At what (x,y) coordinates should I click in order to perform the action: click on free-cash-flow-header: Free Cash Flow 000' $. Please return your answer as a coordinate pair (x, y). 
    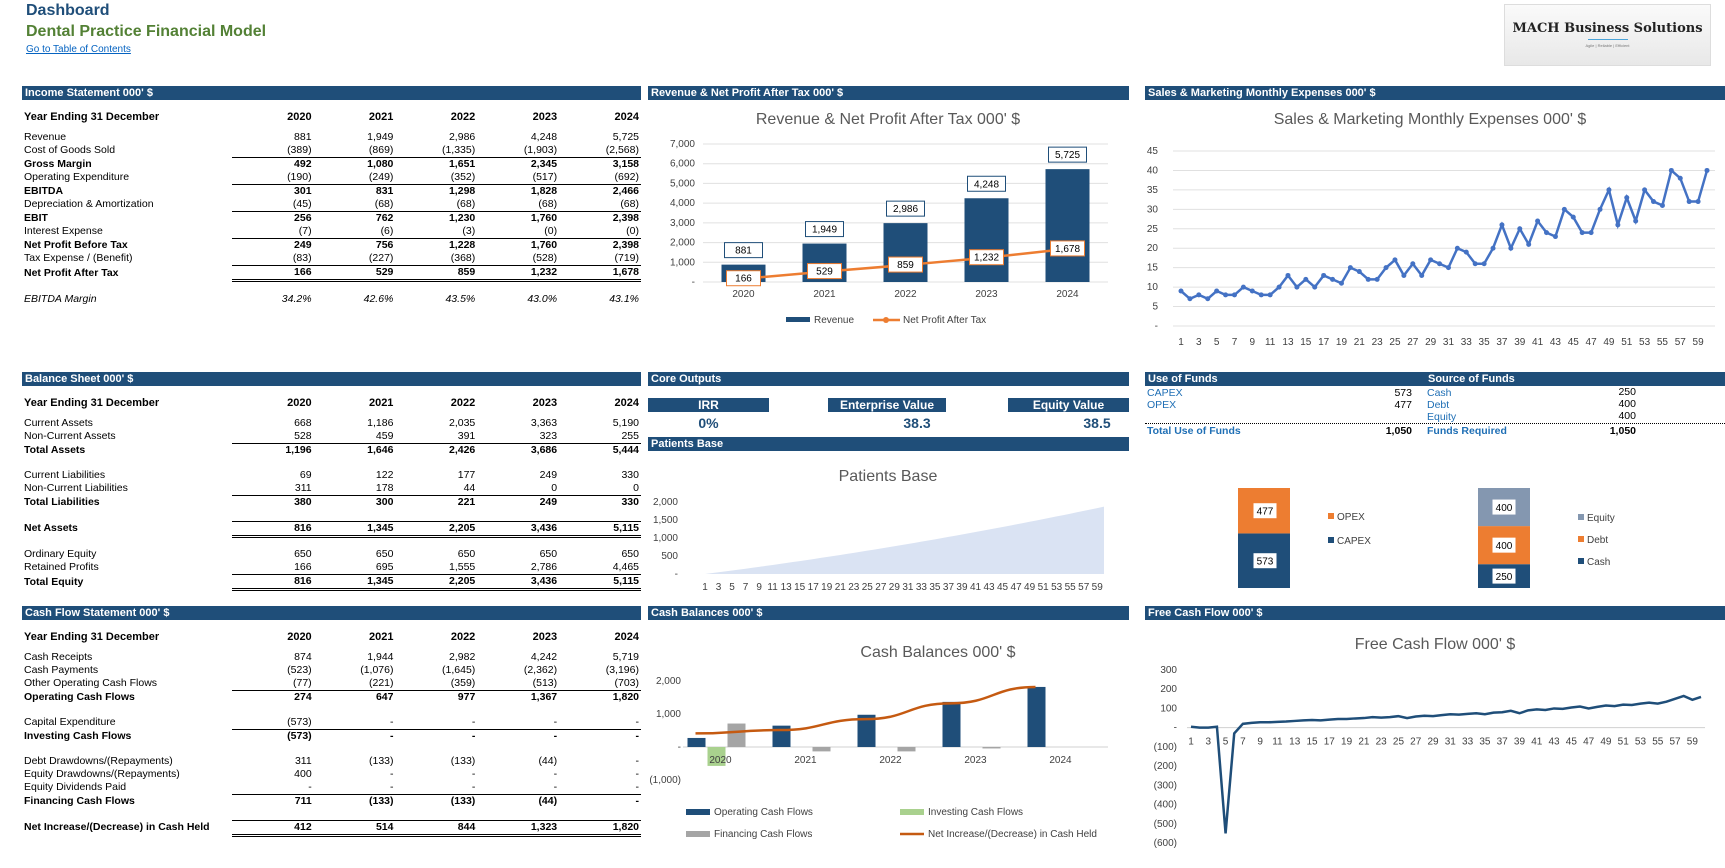
    Looking at the image, I should click on (1435, 613).